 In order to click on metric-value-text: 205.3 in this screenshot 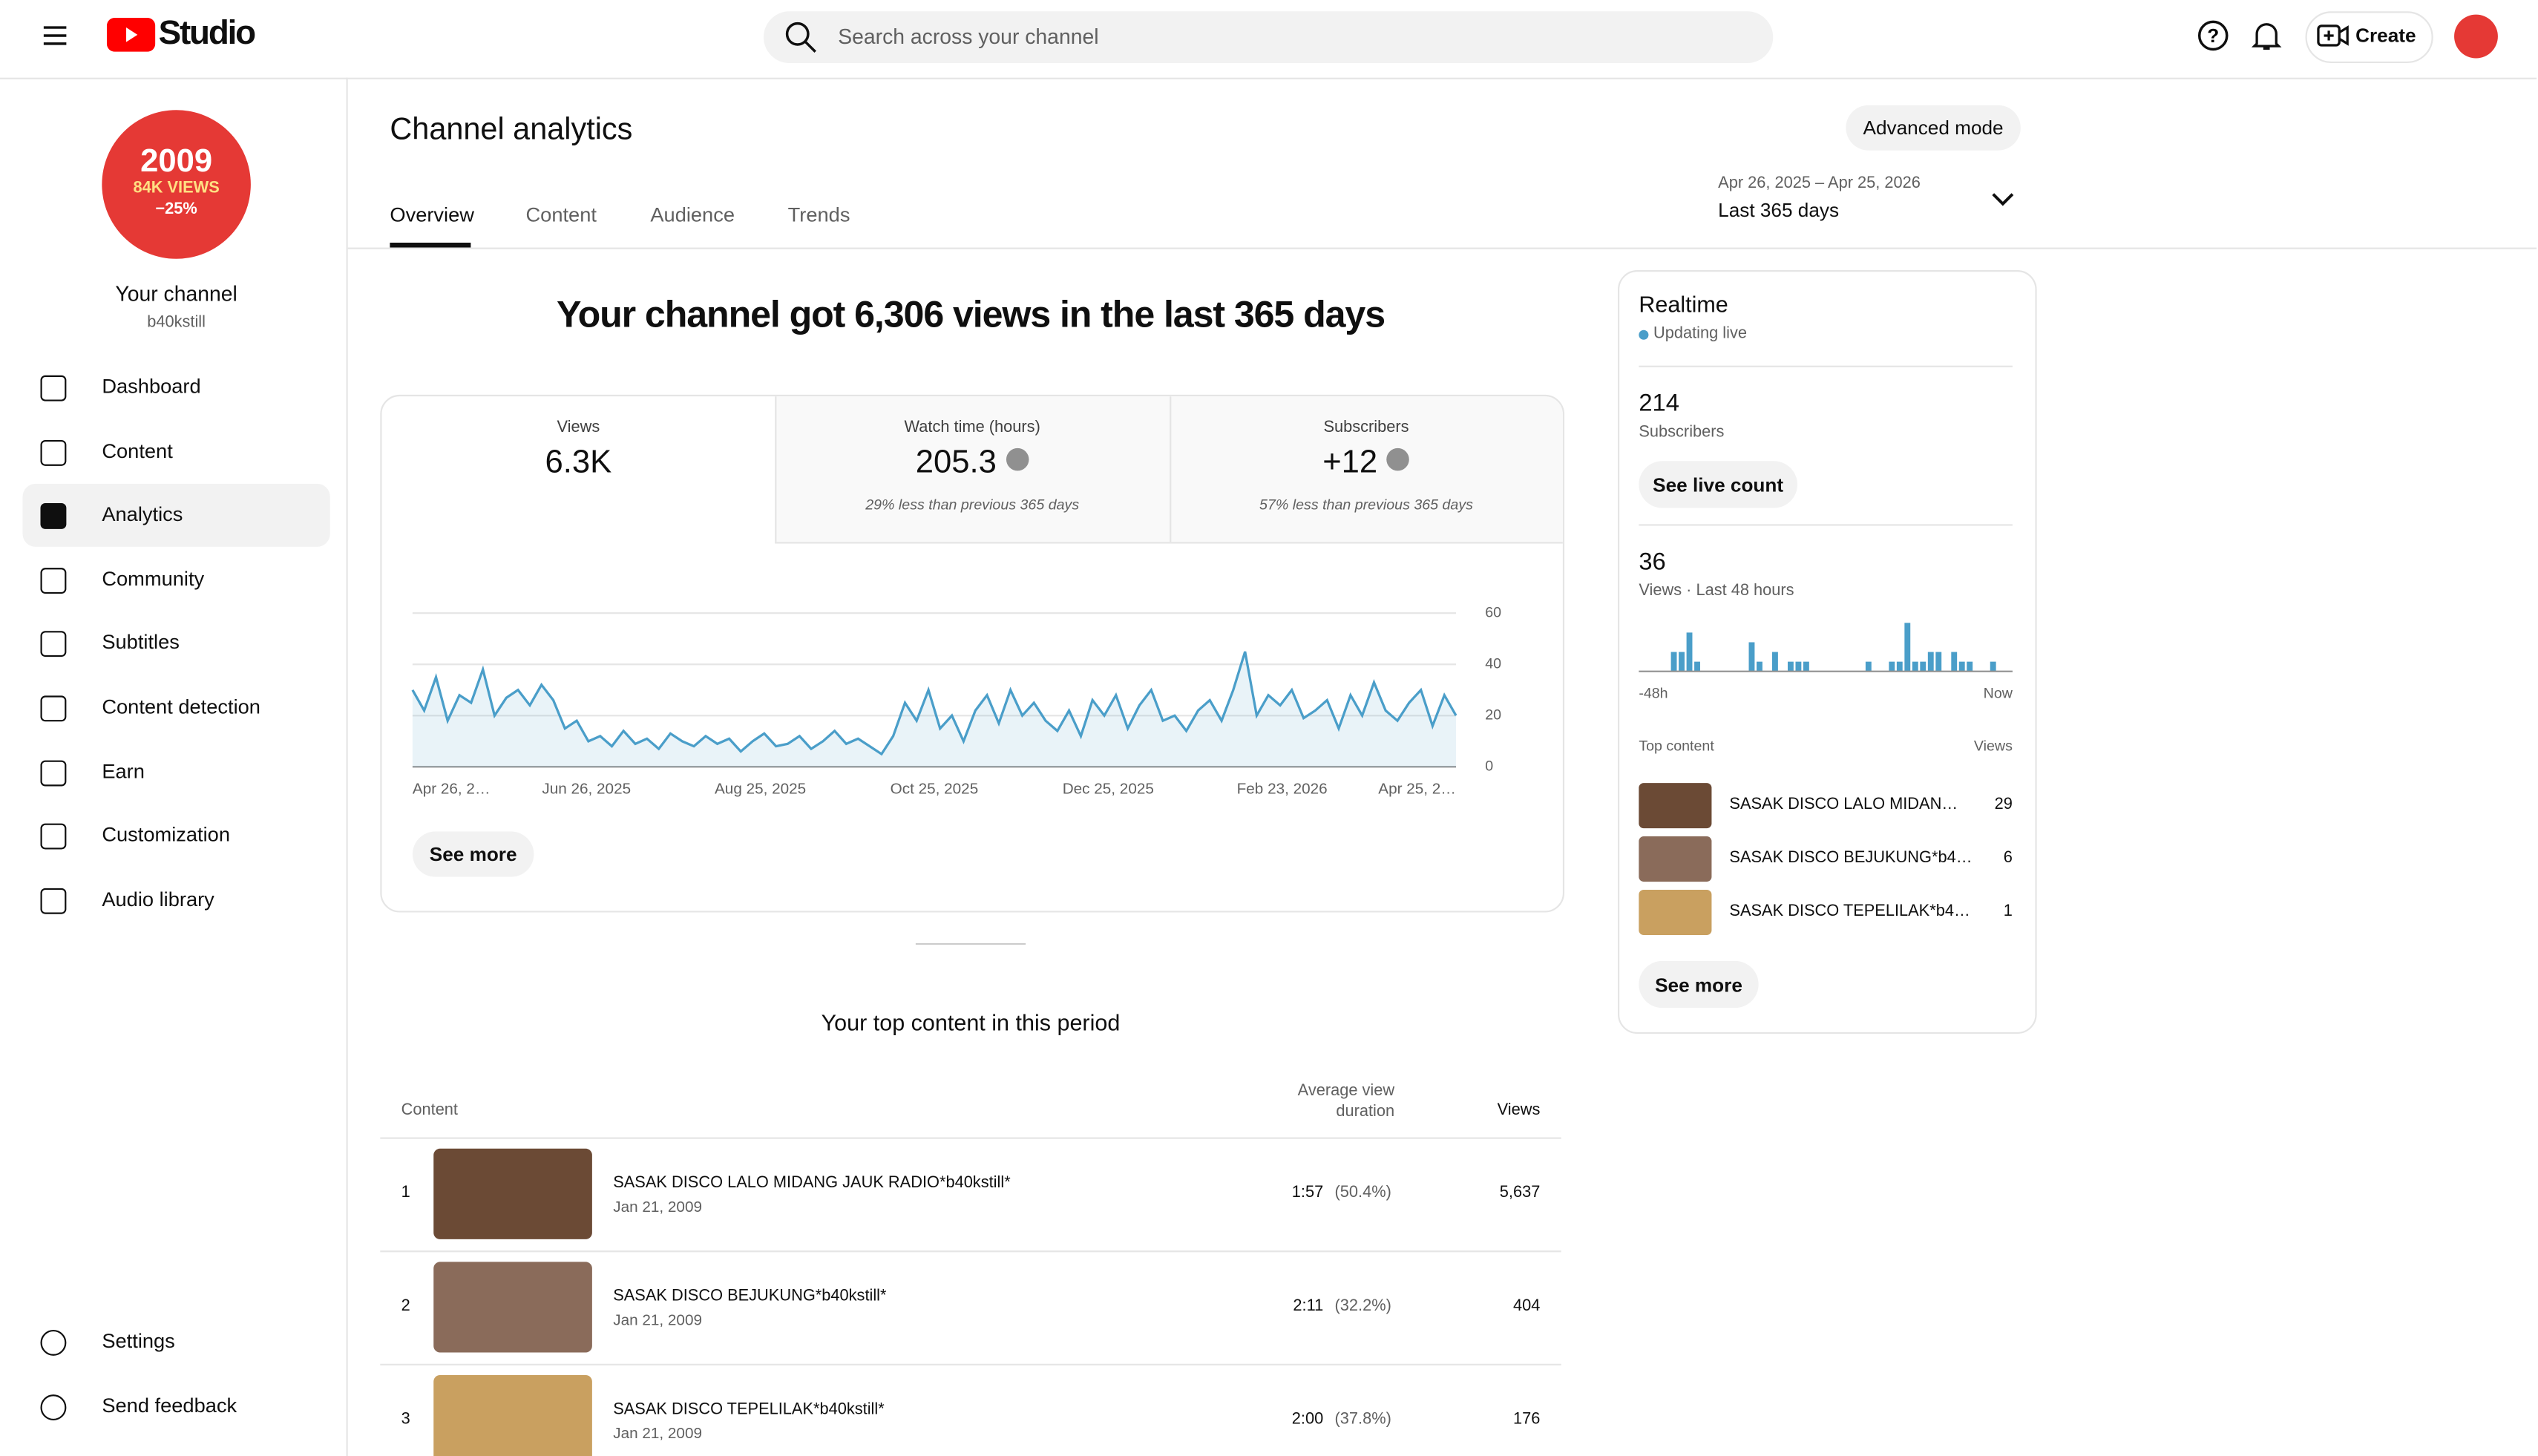, I will do `click(956, 463)`.